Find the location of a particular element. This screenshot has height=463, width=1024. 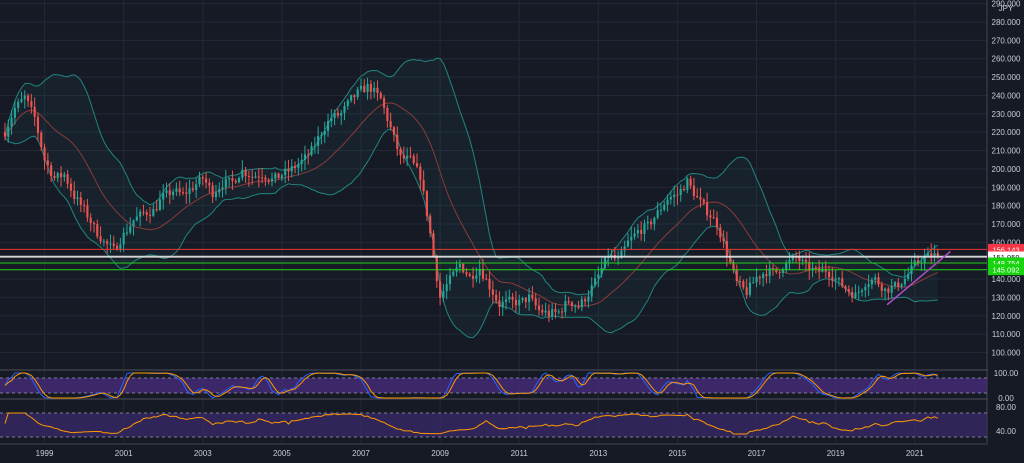

horizontal-levels is located at coordinates (493, 259).